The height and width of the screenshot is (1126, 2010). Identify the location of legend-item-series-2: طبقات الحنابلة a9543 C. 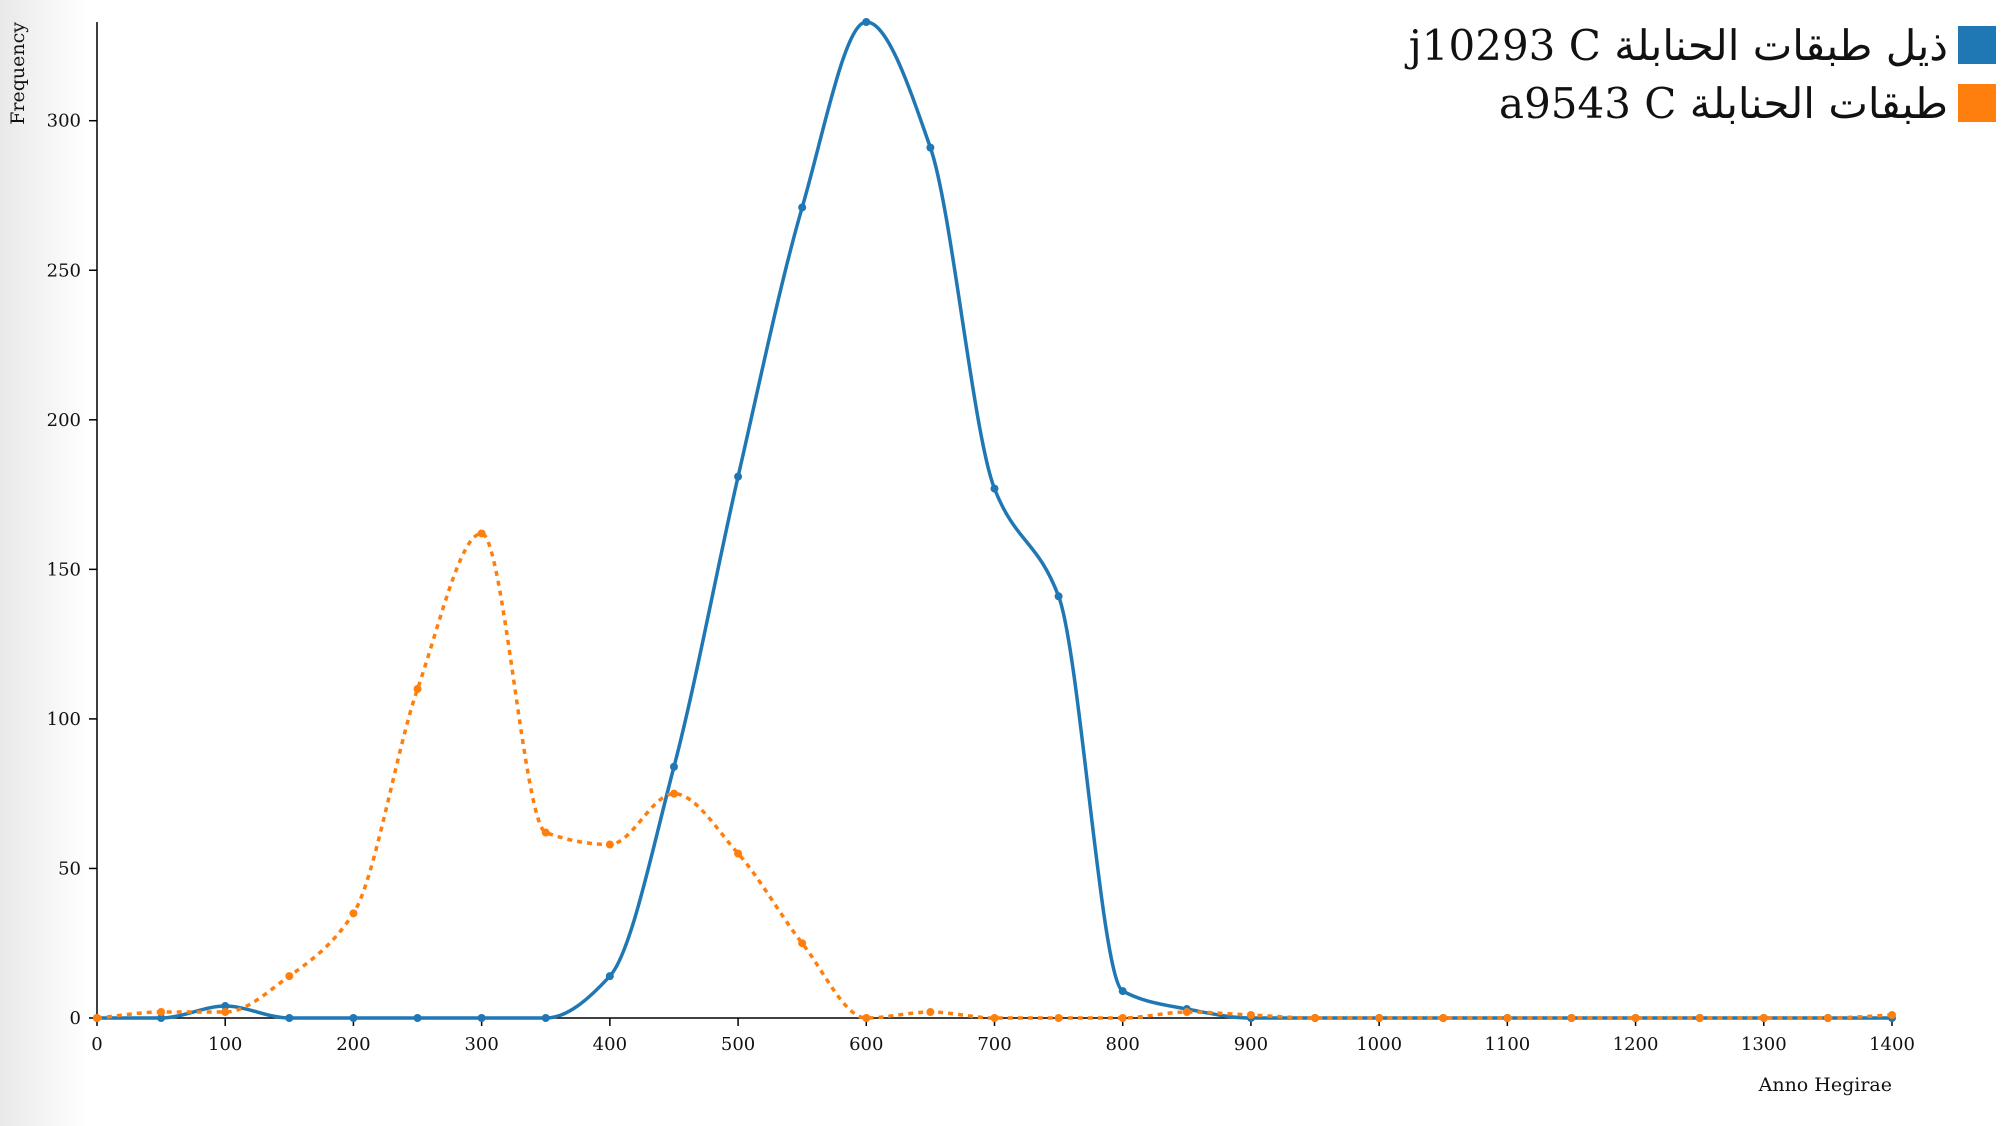
(1702, 103).